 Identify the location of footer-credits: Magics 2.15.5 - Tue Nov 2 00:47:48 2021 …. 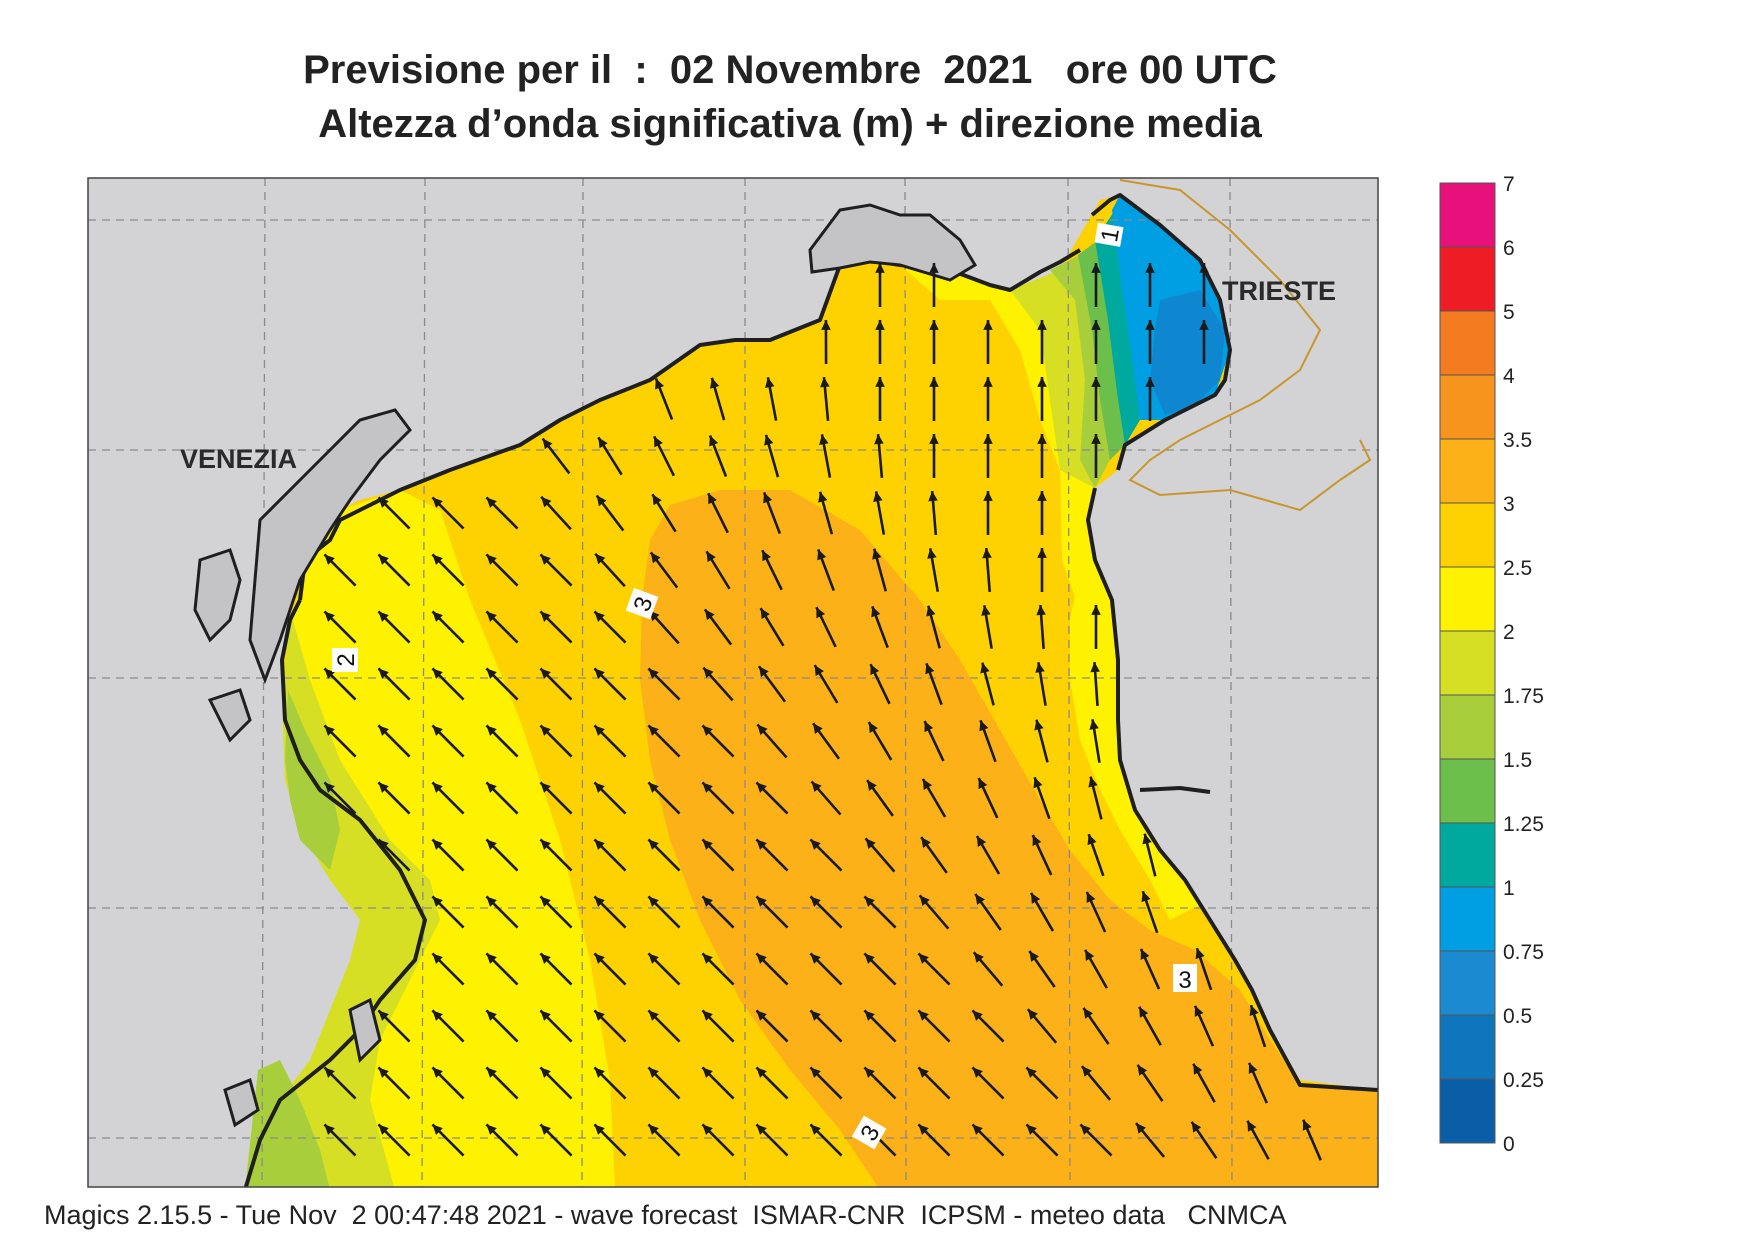
(665, 1215).